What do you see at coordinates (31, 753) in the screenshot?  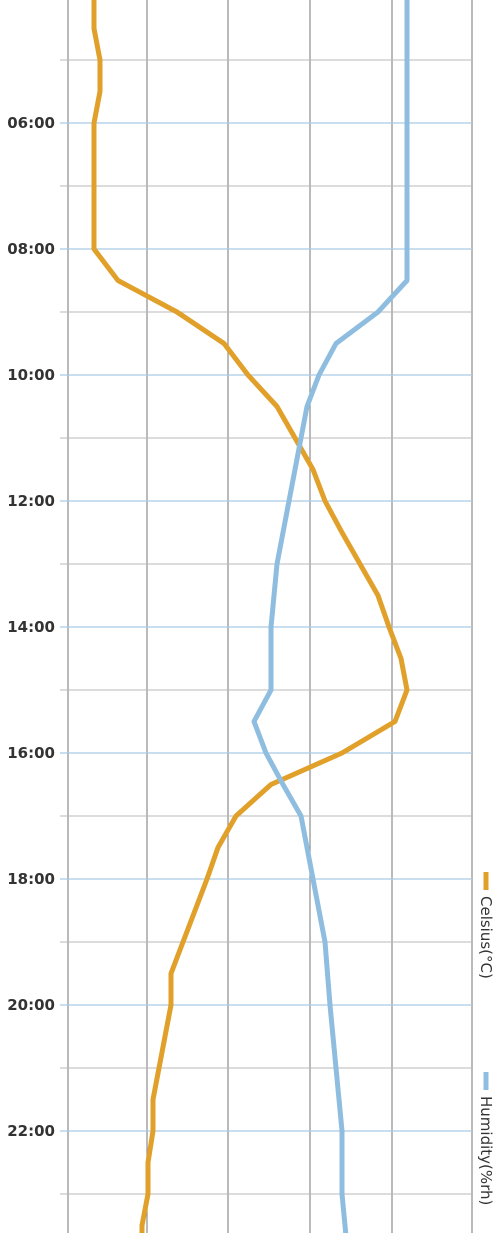 I see `time-tick-label: 16:00` at bounding box center [31, 753].